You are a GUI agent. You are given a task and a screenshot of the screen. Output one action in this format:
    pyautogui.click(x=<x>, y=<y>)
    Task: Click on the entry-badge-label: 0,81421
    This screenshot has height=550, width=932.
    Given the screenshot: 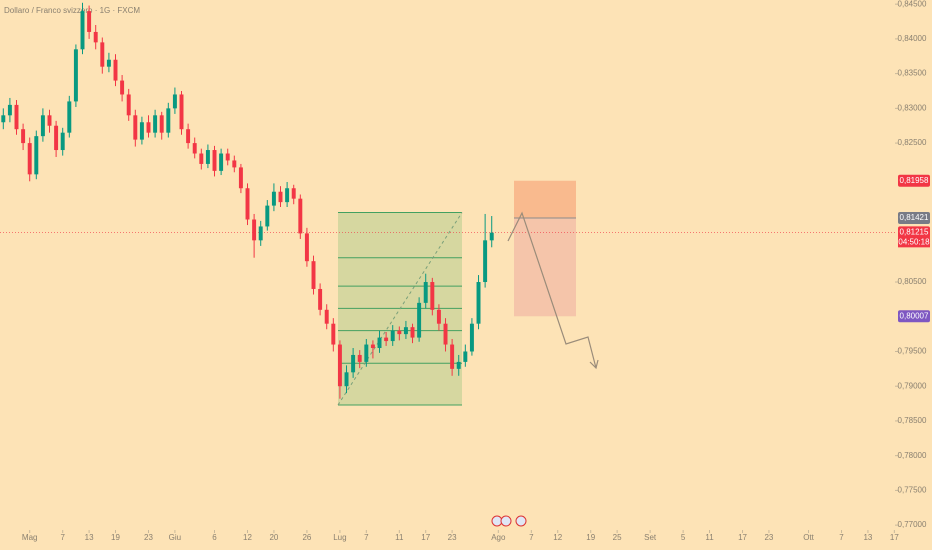 What is the action you would take?
    pyautogui.click(x=914, y=217)
    